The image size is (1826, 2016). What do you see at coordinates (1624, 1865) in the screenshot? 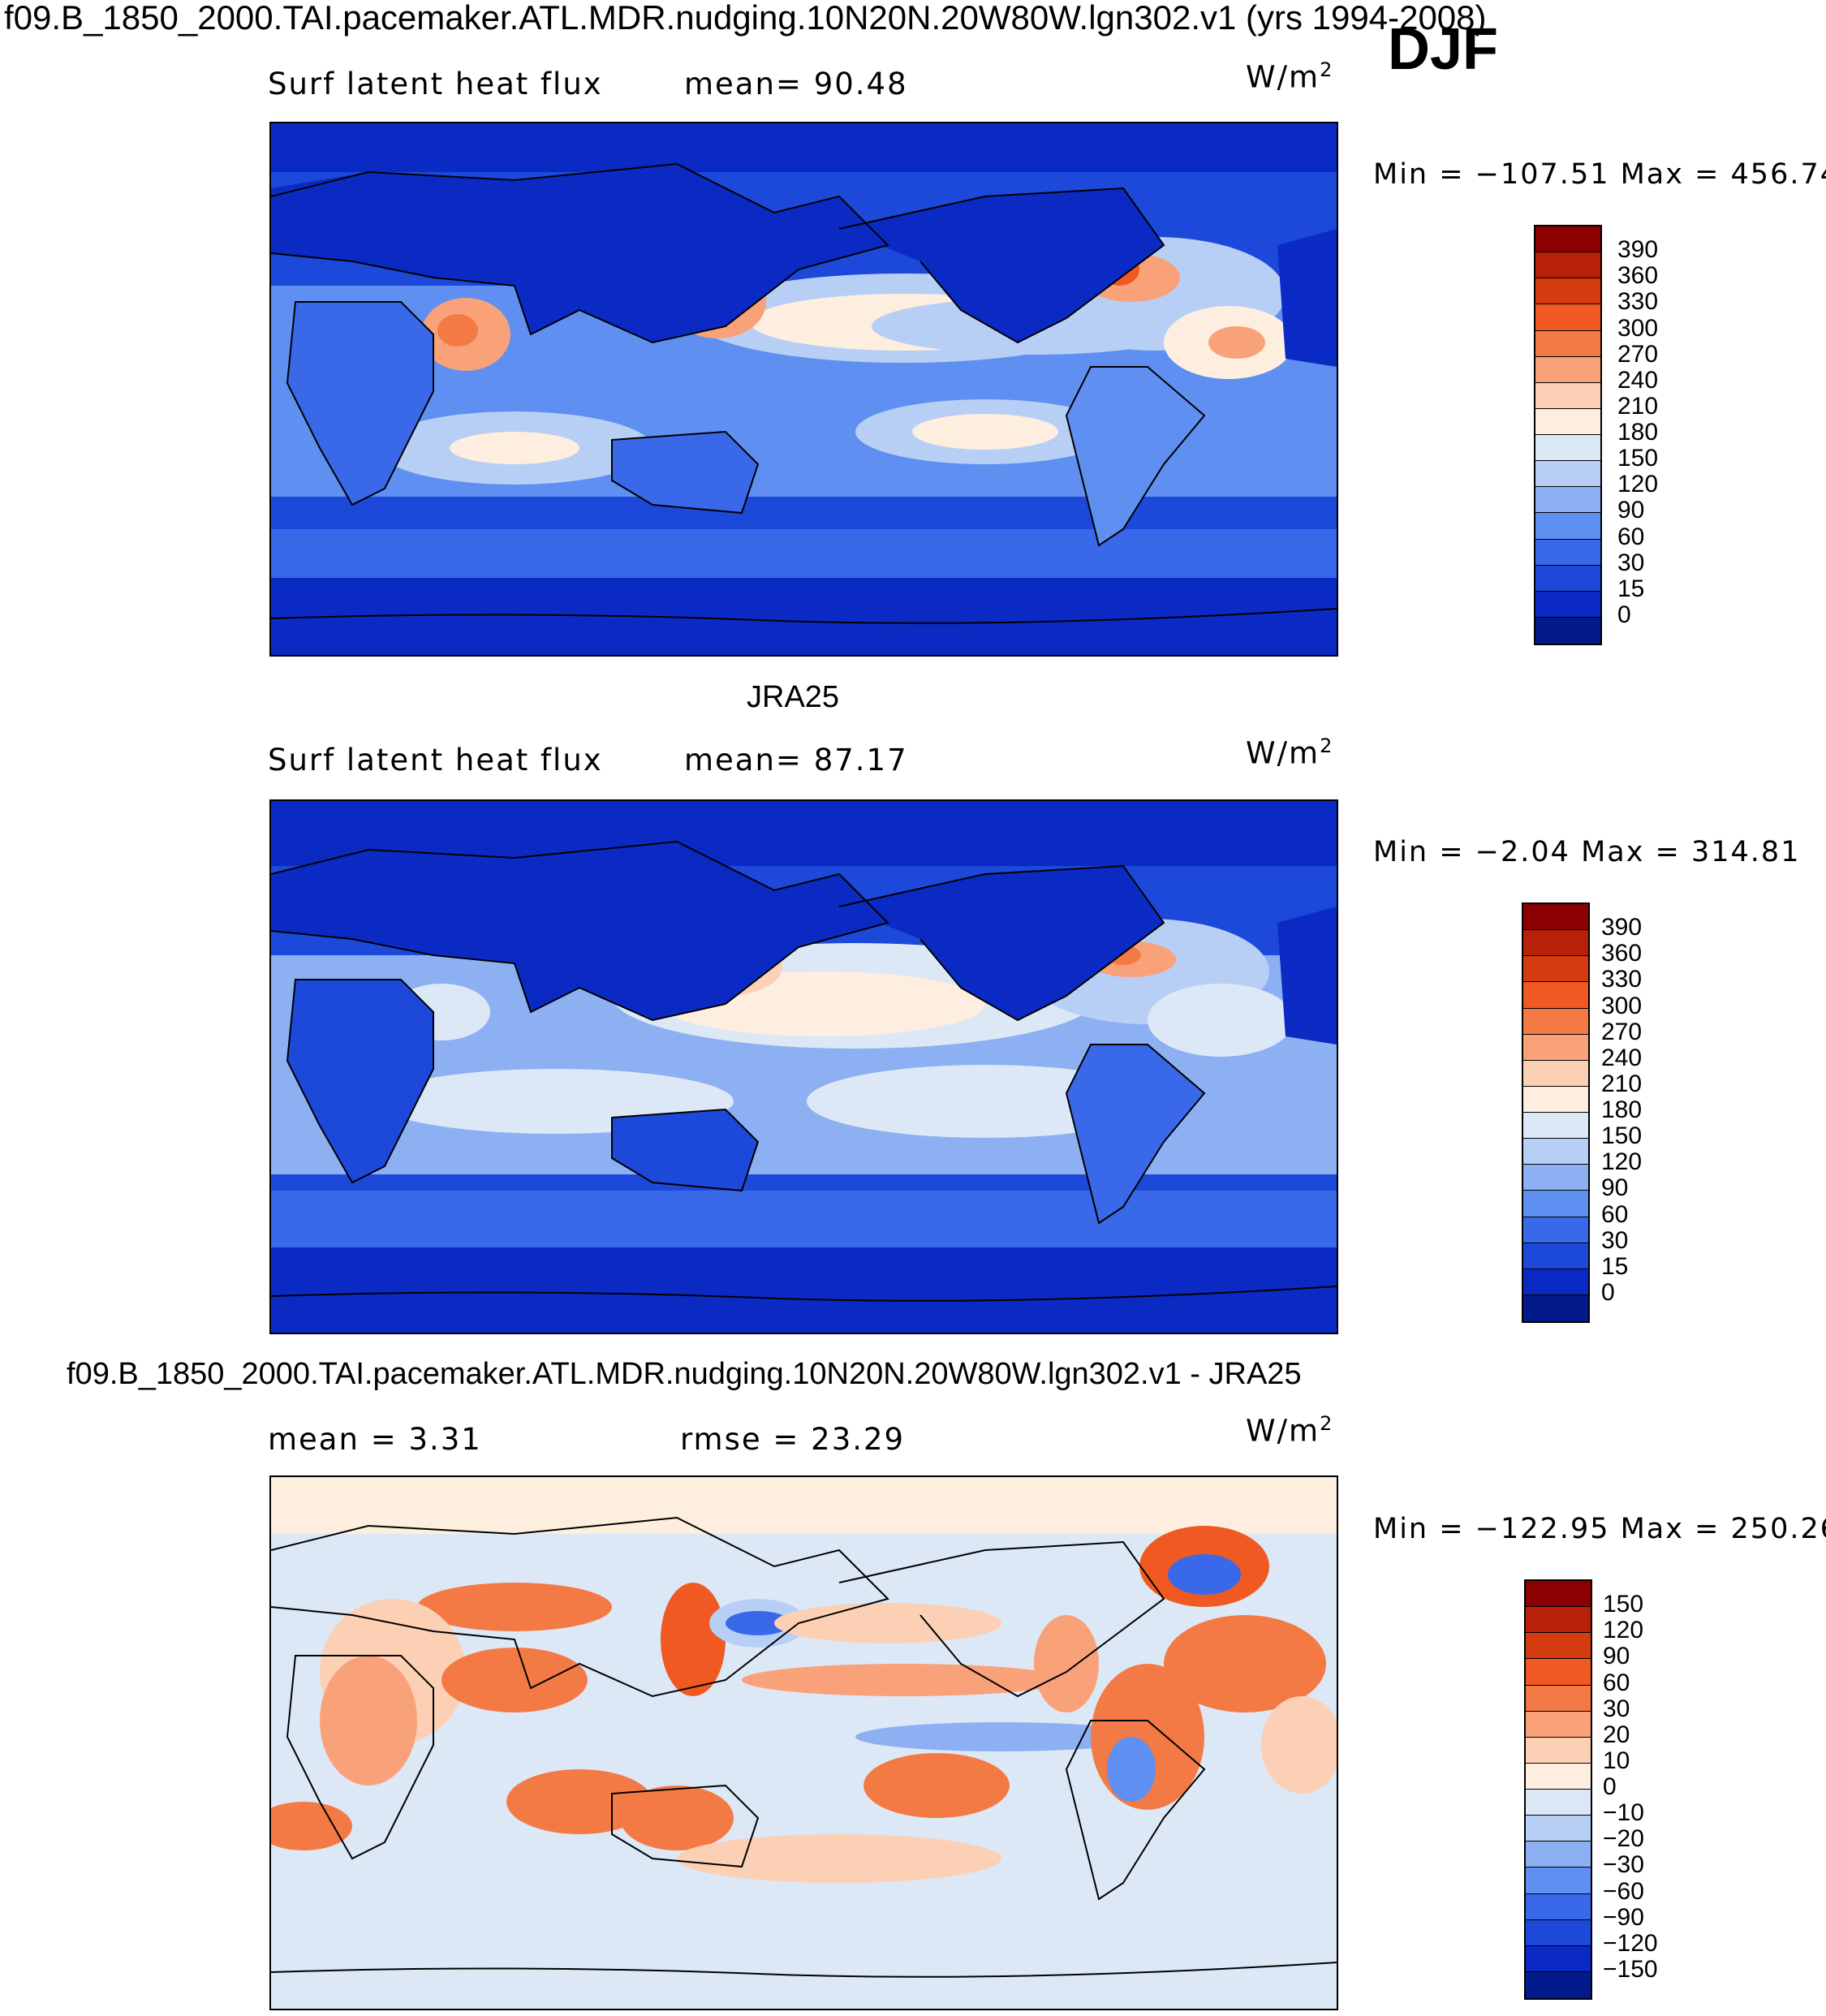
I see `colorbar-tick-label: −30` at bounding box center [1624, 1865].